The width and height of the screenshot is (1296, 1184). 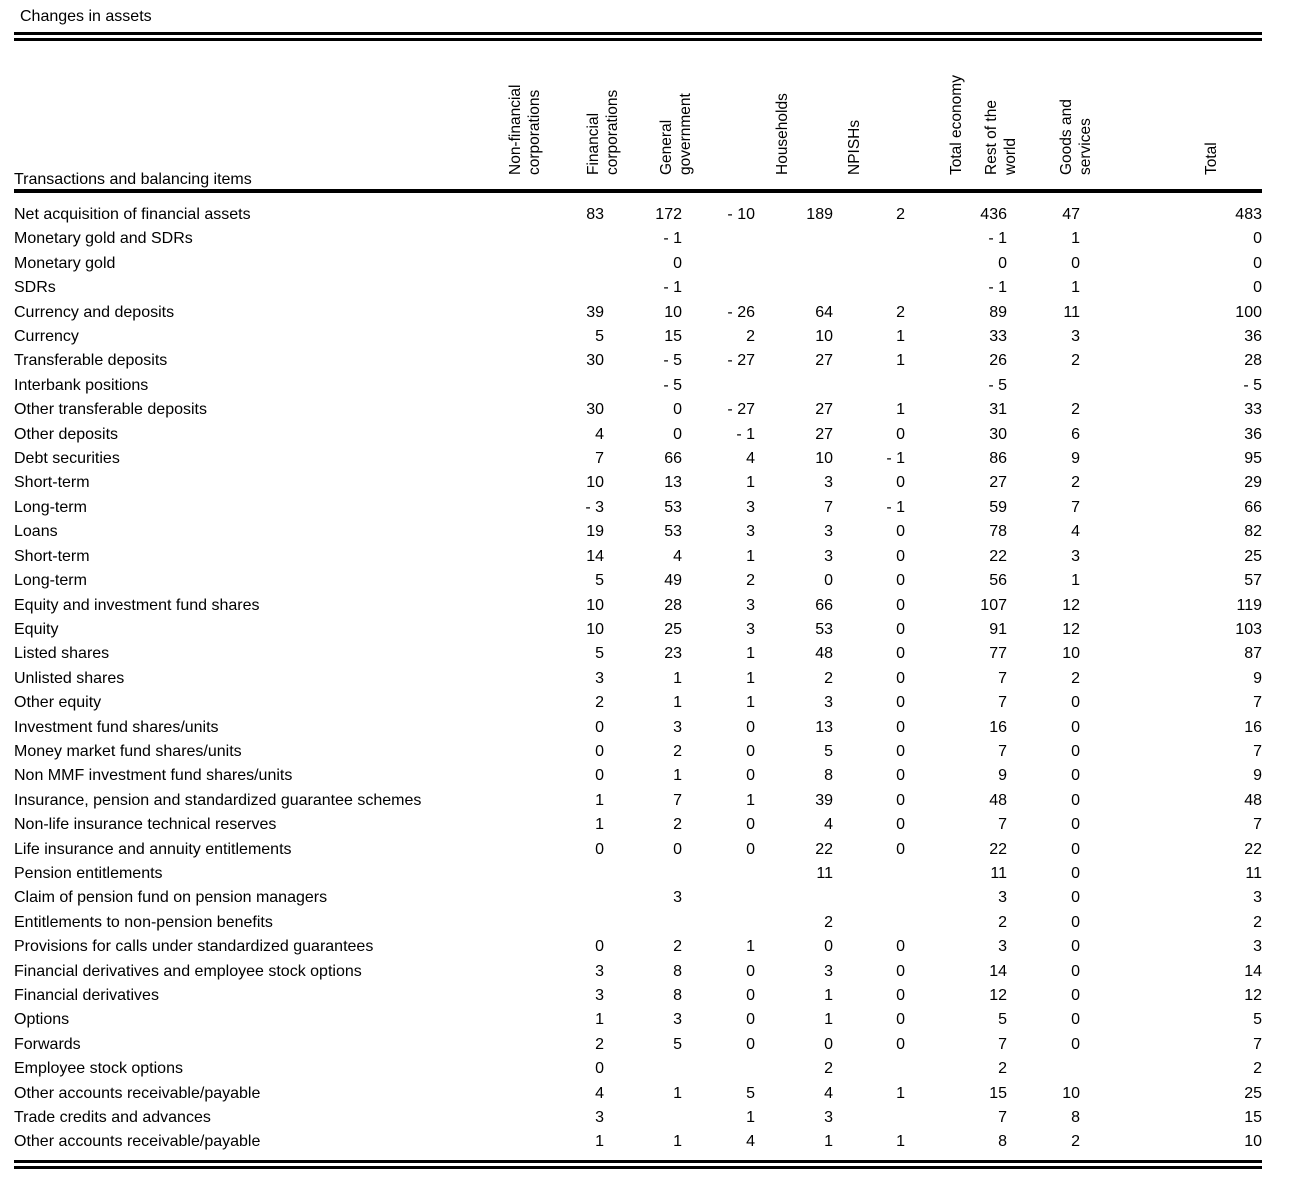 I want to click on table-row: Other deposits 4 0 - 1 27 0 30 6 36, so click(x=638, y=435).